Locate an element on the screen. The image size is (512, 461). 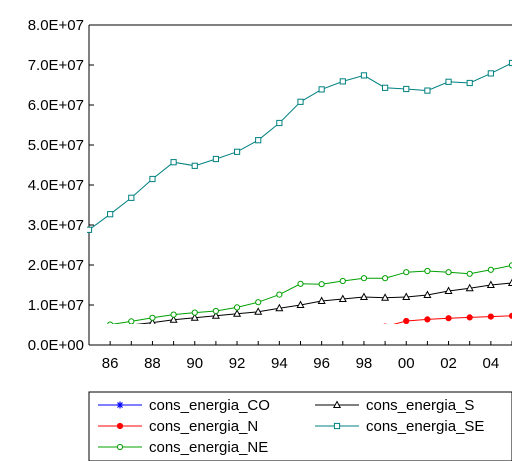
legend-label: cons_energia_N is located at coordinates (203, 426).